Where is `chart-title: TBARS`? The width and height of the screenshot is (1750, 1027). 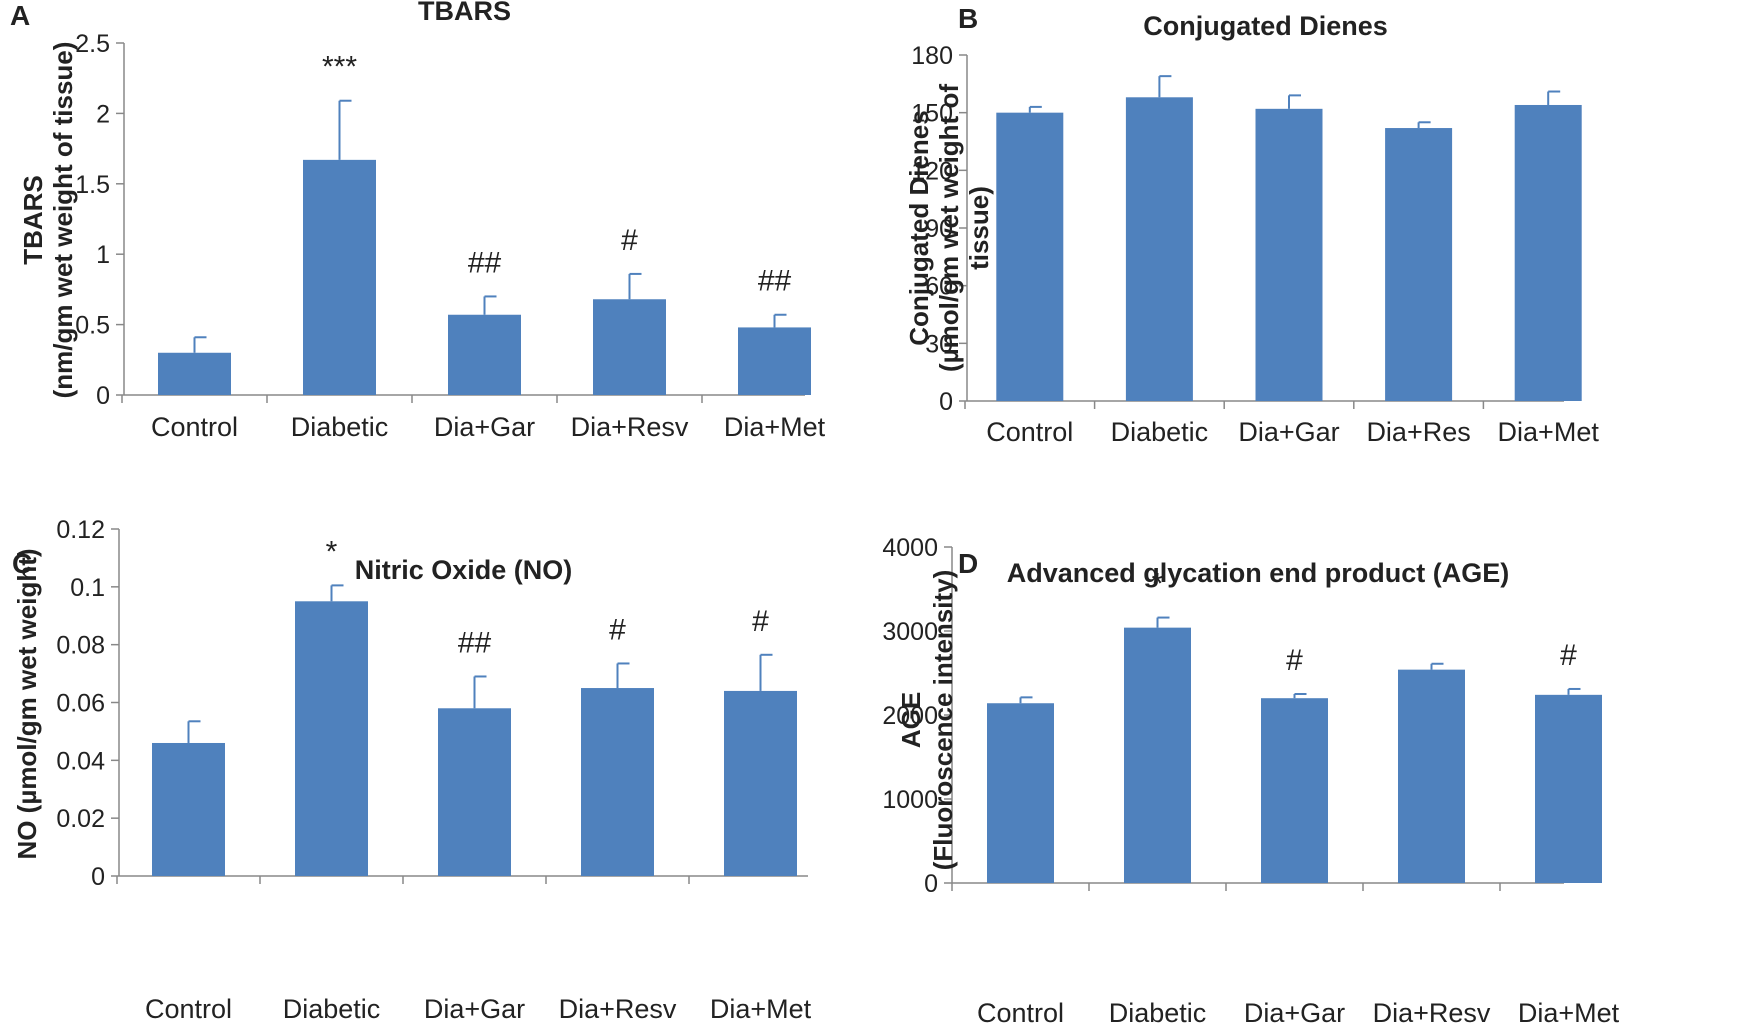 chart-title: TBARS is located at coordinates (464, 13).